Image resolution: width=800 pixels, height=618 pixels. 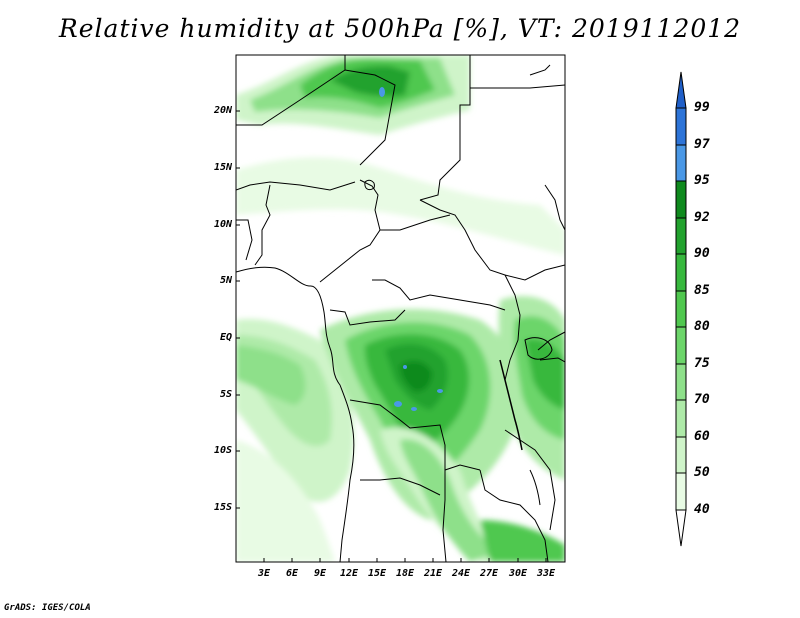 I want to click on lon-label-15e: 15E, so click(x=377, y=573).